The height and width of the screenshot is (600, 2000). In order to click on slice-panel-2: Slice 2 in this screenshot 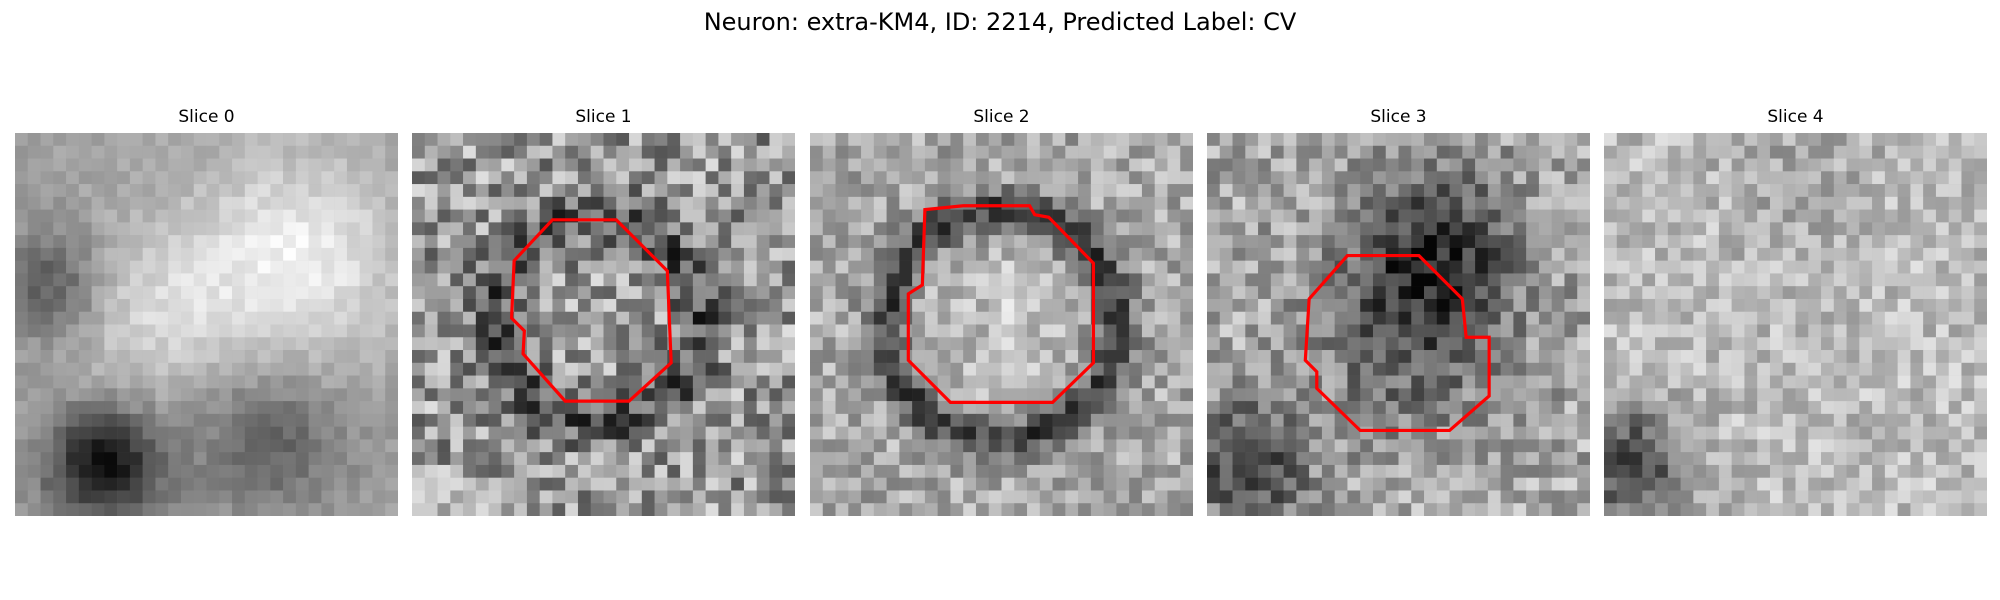, I will do `click(1001, 311)`.